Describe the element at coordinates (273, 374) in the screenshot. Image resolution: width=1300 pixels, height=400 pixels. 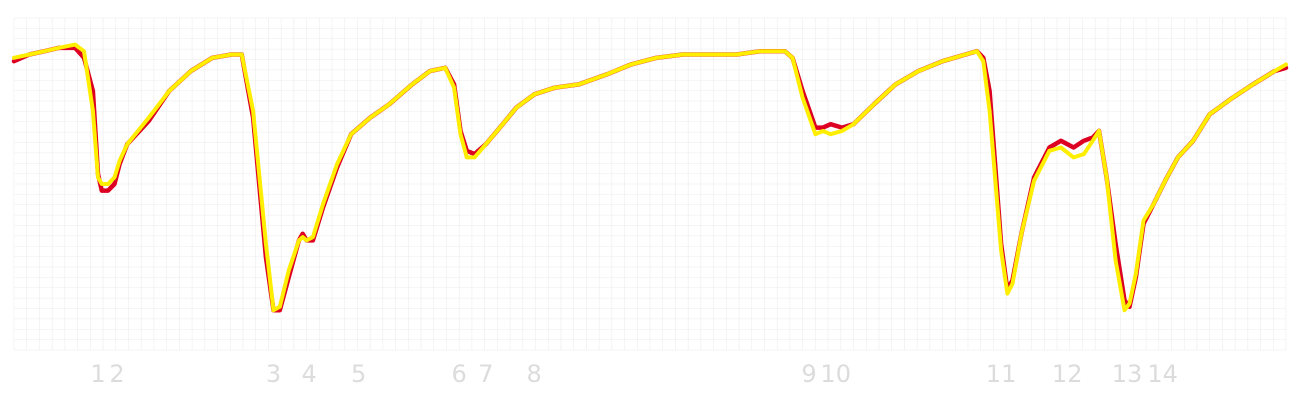
I see `x-tick-label-3: 3` at that location.